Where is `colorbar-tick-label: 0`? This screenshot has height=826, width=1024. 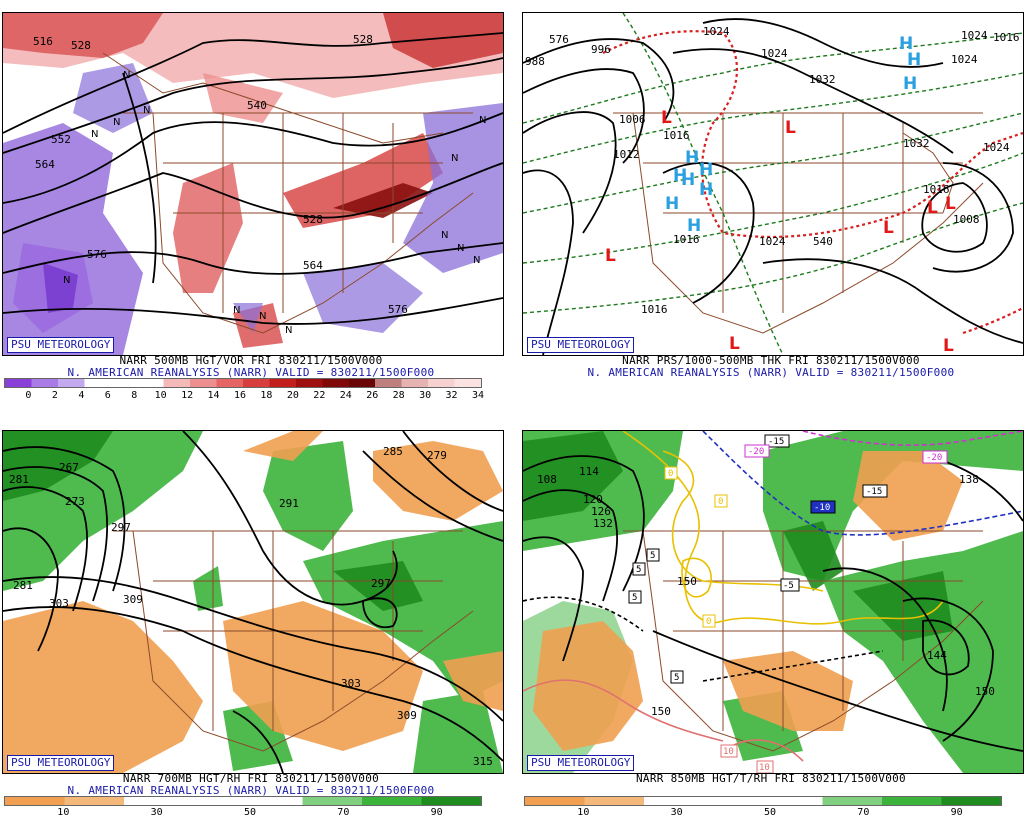 colorbar-tick-label: 0 is located at coordinates (28, 395).